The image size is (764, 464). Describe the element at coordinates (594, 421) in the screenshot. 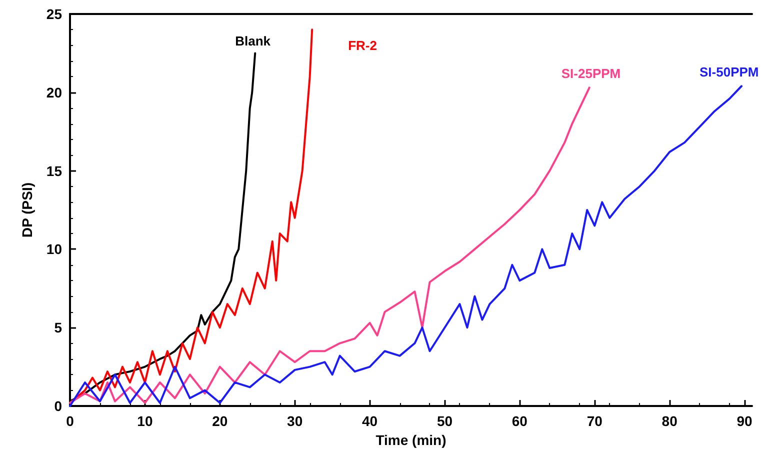

I see `x-tick-label: 70` at that location.